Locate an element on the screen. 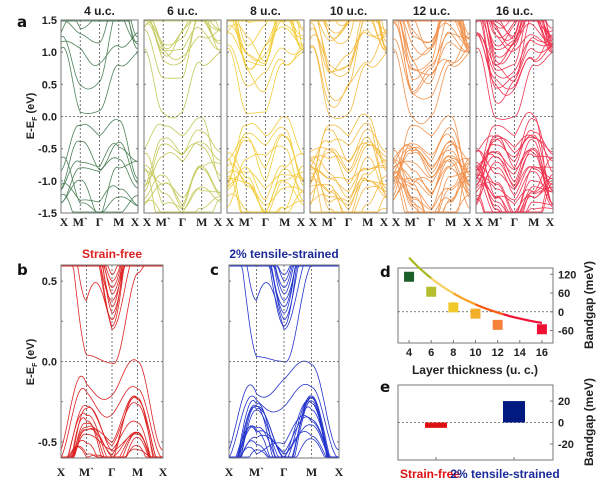 This screenshot has height=491, width=600. panel-b-strain-free: Strain-free E-EF (eV) 0.5 0.0 -0.5 X M` Γ M X is located at coordinates (96, 363).